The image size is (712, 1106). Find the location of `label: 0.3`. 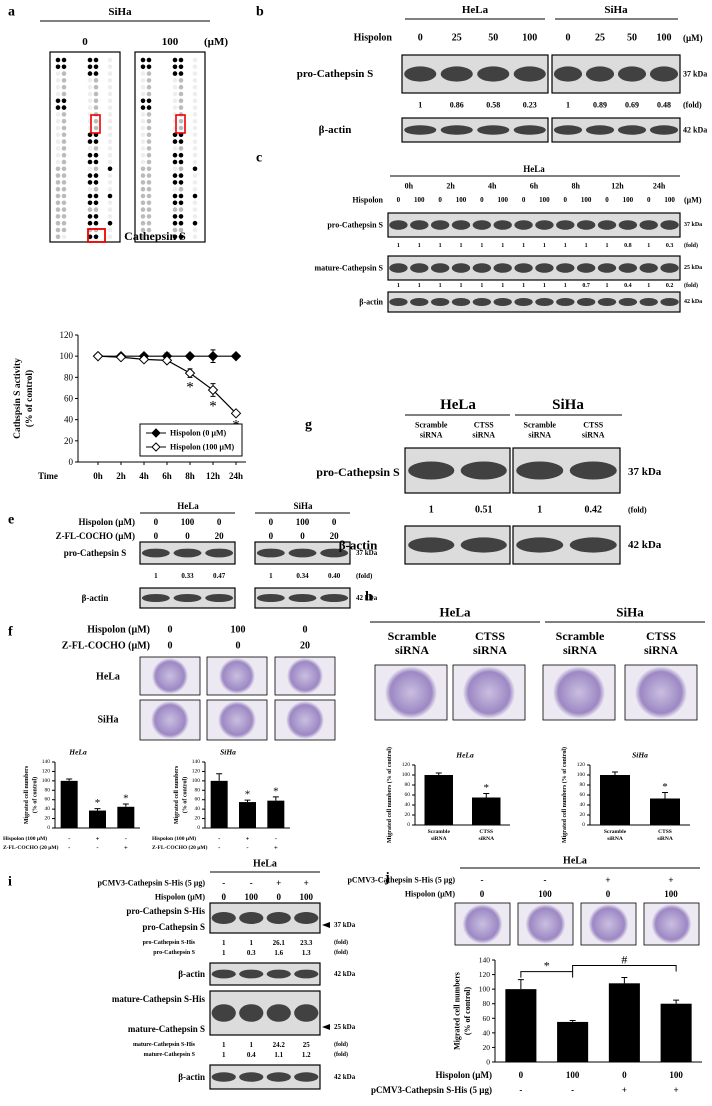

label: 0.3 is located at coordinates (670, 246).